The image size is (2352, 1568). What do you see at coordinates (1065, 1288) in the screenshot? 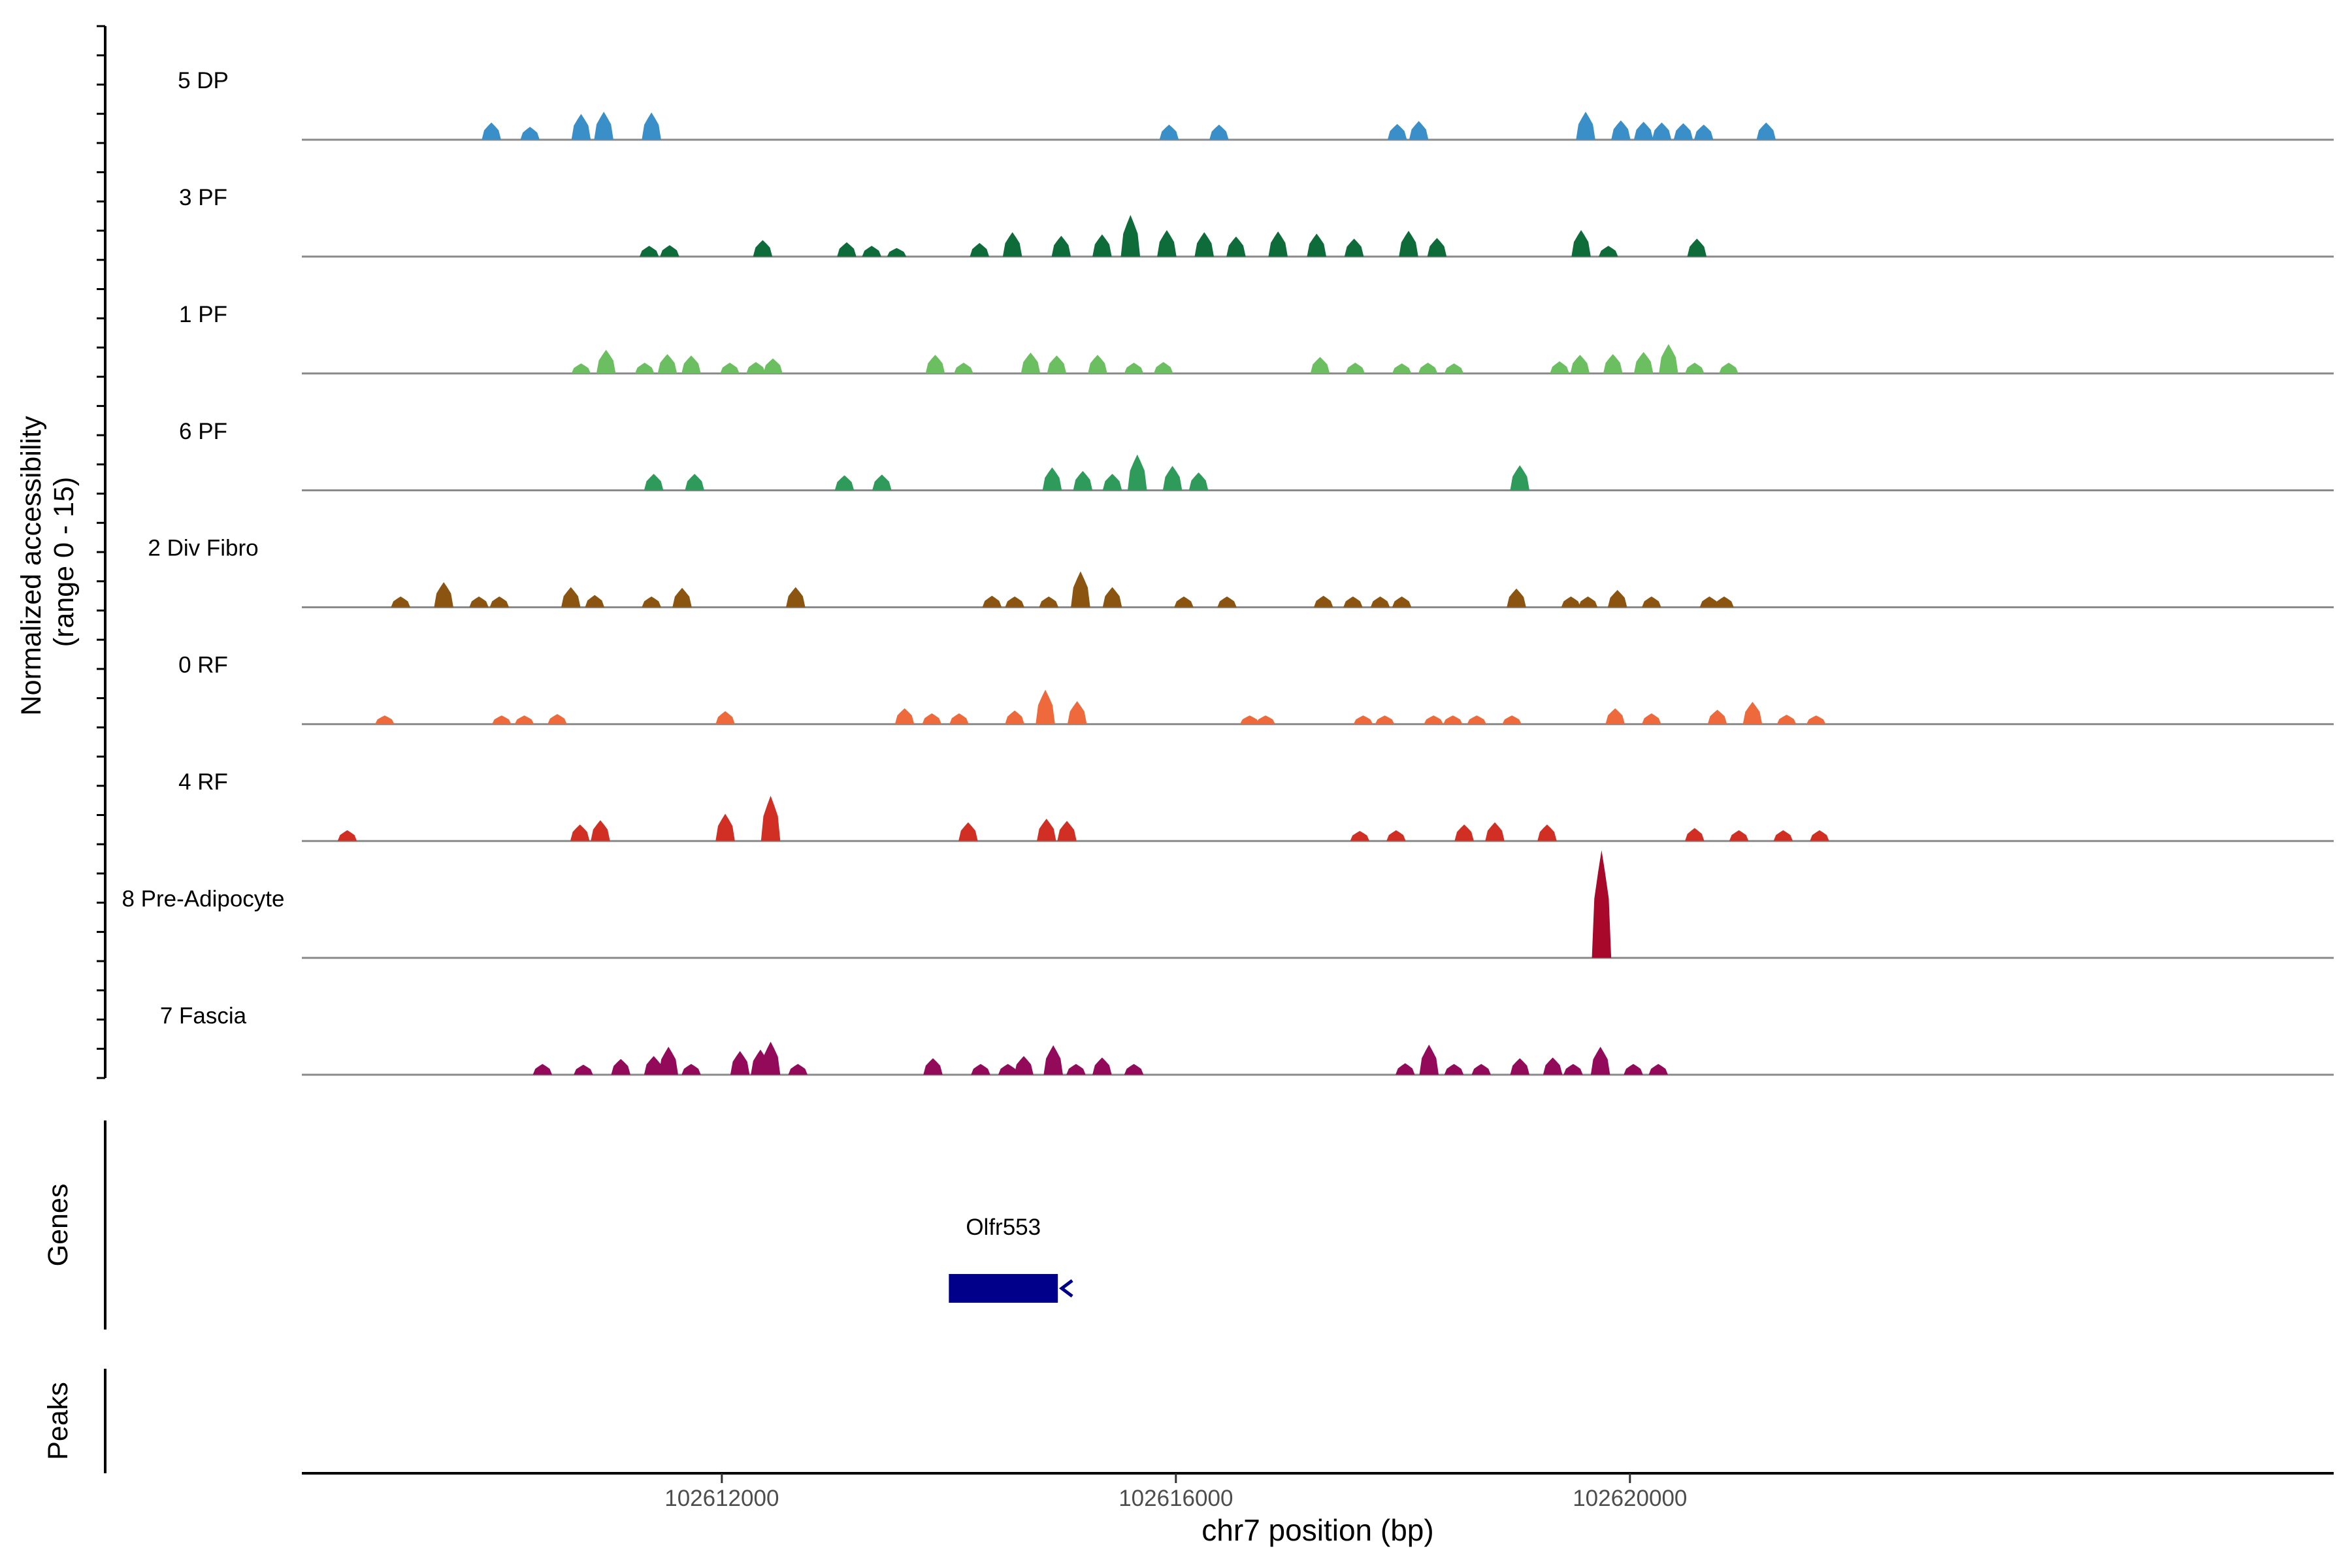
I see `gene-strand-arrow` at bounding box center [1065, 1288].